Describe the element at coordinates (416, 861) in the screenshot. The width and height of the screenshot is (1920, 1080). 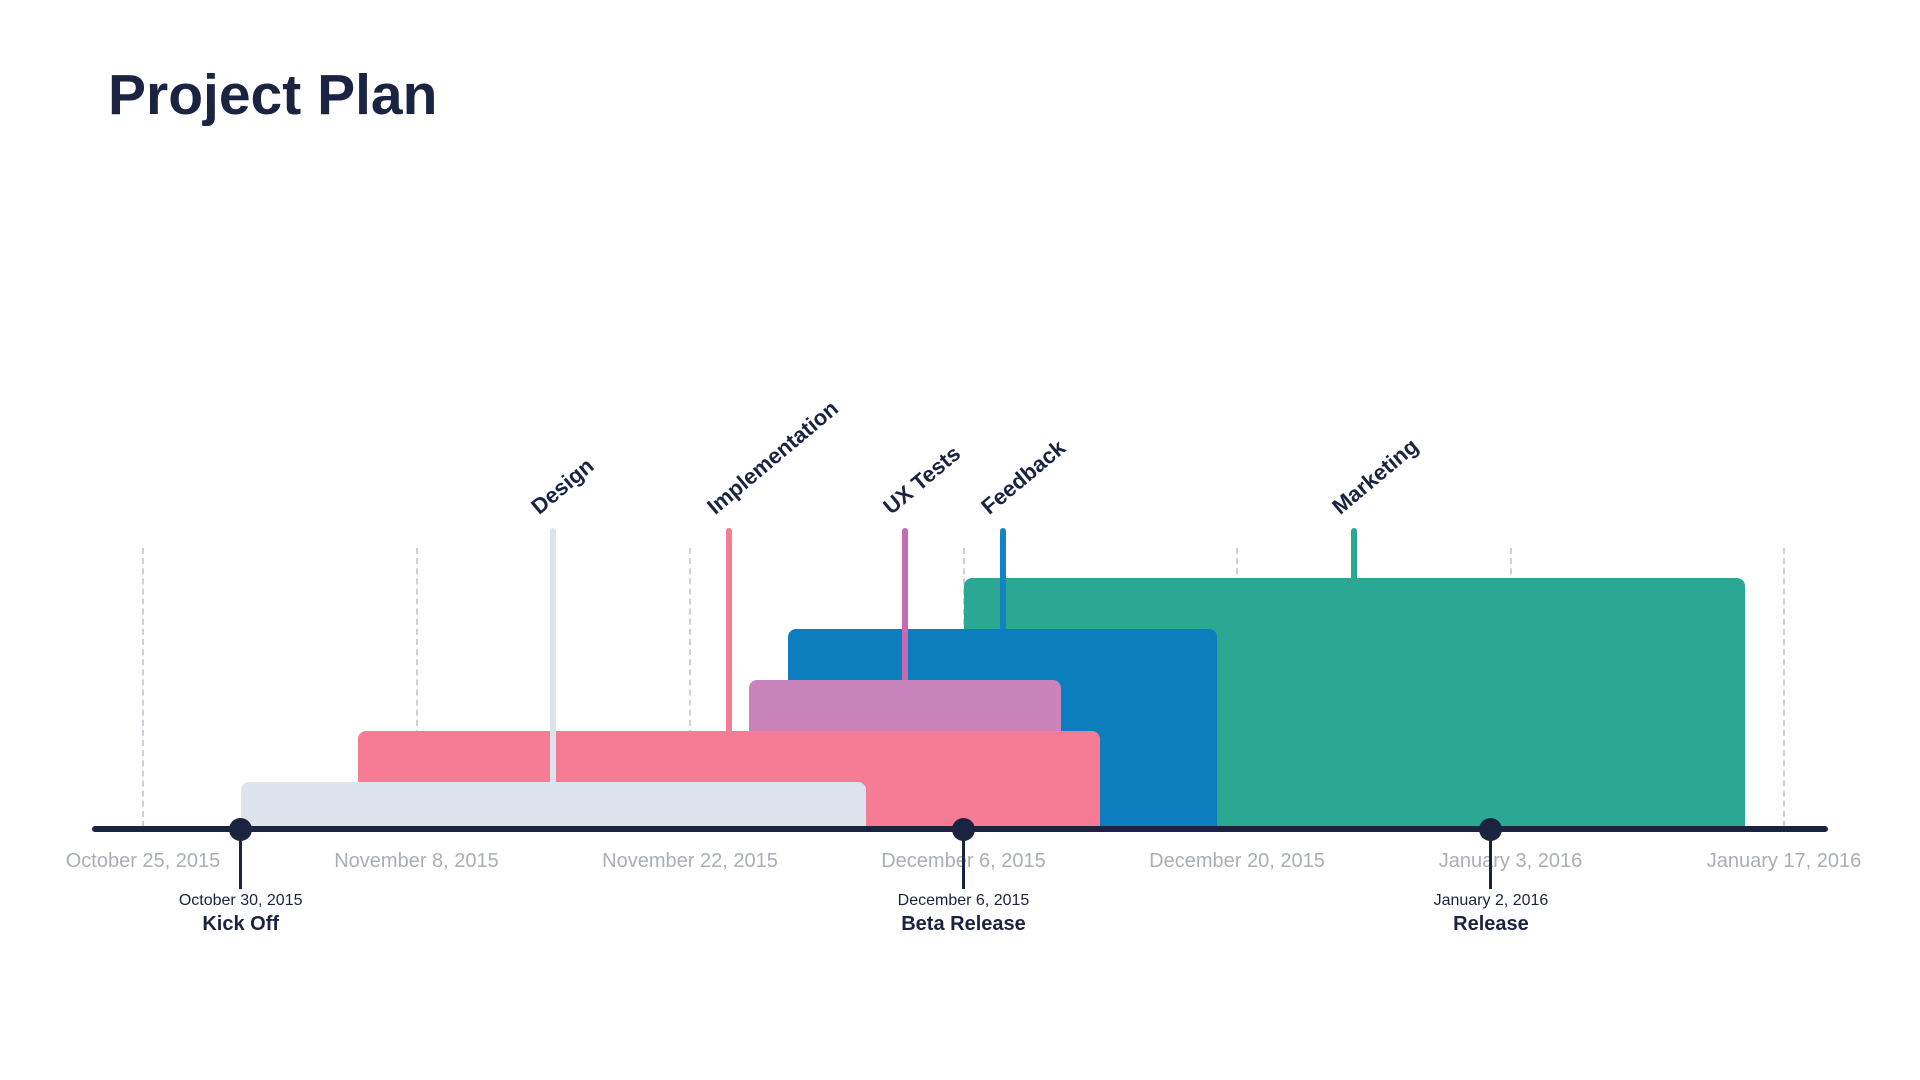
I see `axis-tick-label: November 8, 2015` at that location.